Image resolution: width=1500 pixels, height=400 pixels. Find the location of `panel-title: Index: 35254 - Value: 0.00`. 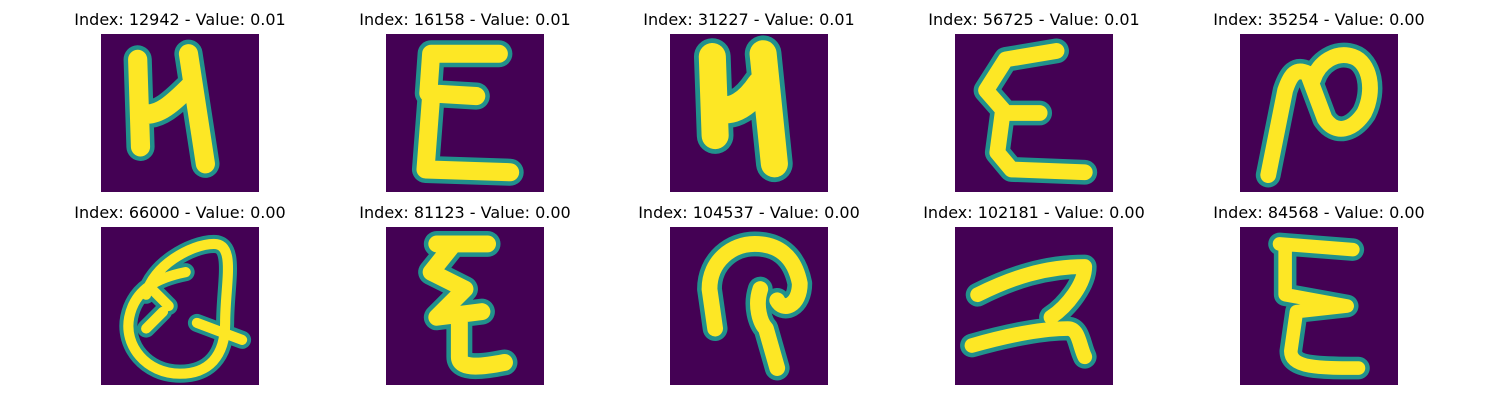

panel-title: Index: 35254 - Value: 0.00 is located at coordinates (1319, 19).